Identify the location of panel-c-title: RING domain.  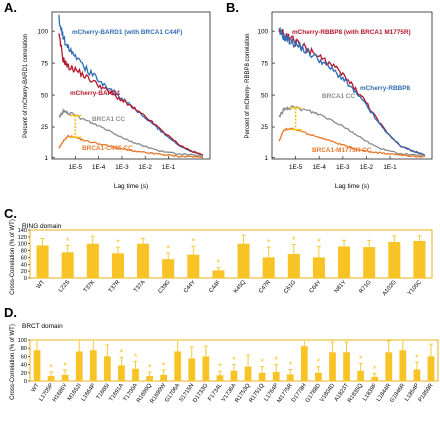
(42, 226).